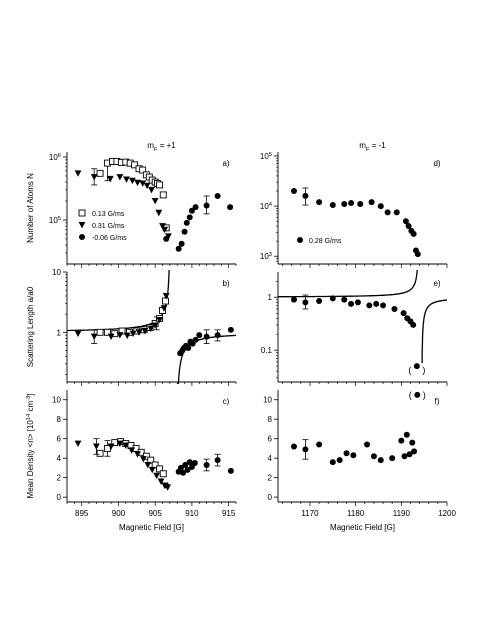 This screenshot has width=491, height=635. Describe the element at coordinates (161, 147) in the screenshot. I see `panel-title: mF = +1` at that location.